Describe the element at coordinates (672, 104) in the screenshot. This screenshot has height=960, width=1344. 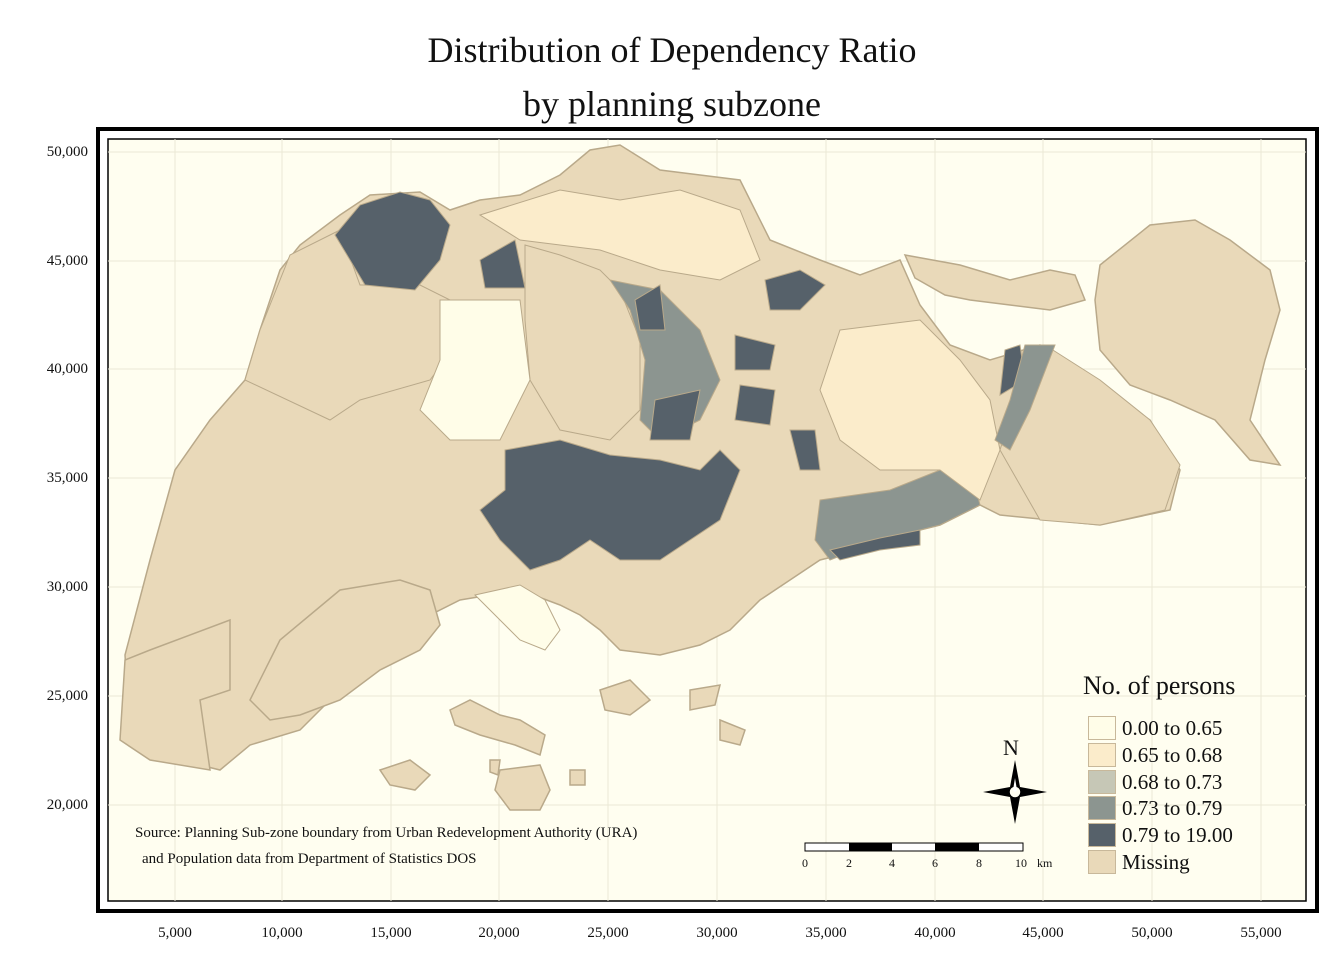
I see `map-title-line2: by planning subzone` at that location.